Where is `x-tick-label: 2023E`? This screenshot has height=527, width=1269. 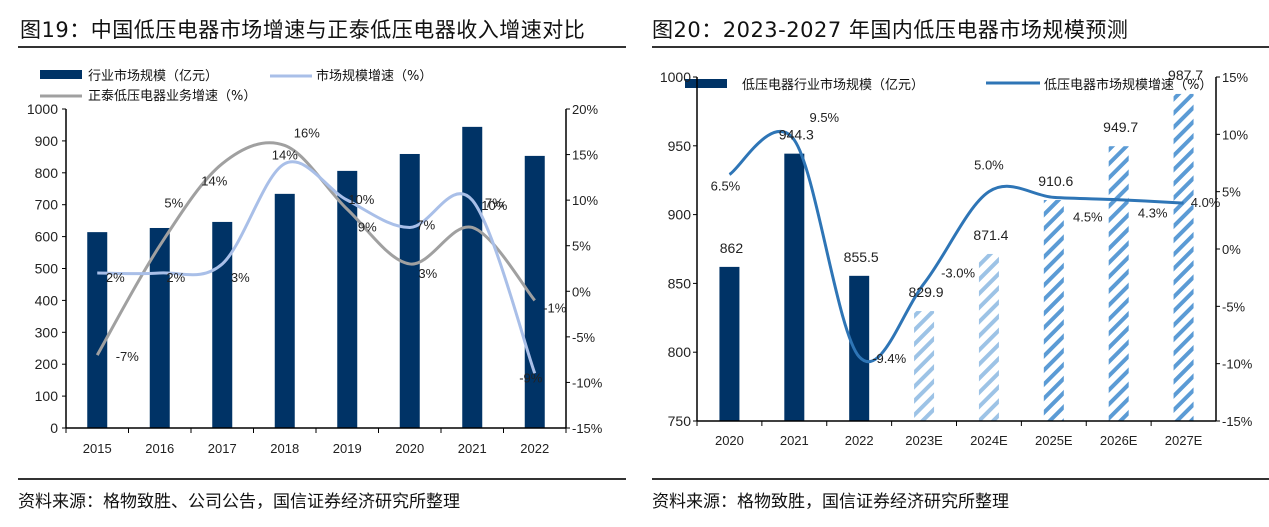 x-tick-label: 2023E is located at coordinates (924, 440).